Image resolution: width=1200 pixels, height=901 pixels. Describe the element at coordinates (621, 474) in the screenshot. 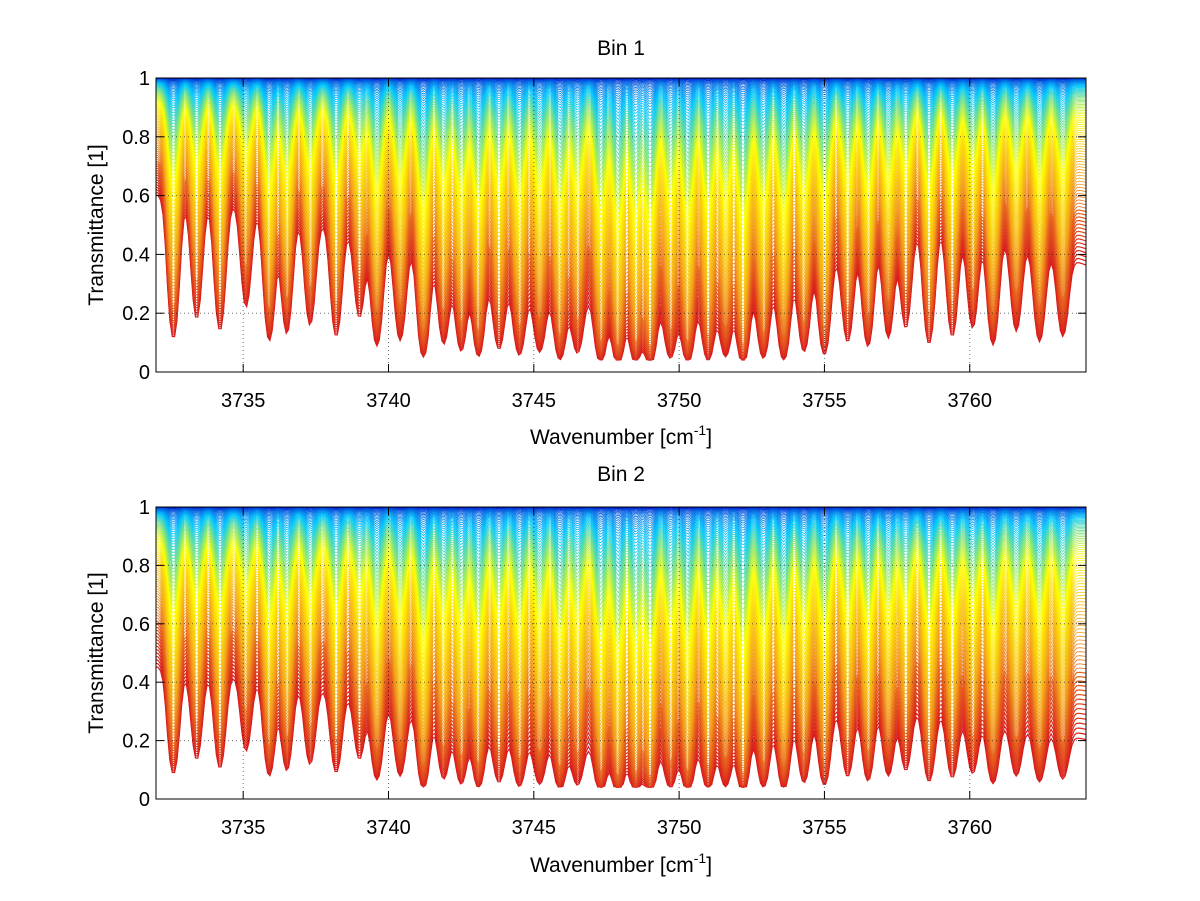

I see `chart-title: Bin 2` at that location.